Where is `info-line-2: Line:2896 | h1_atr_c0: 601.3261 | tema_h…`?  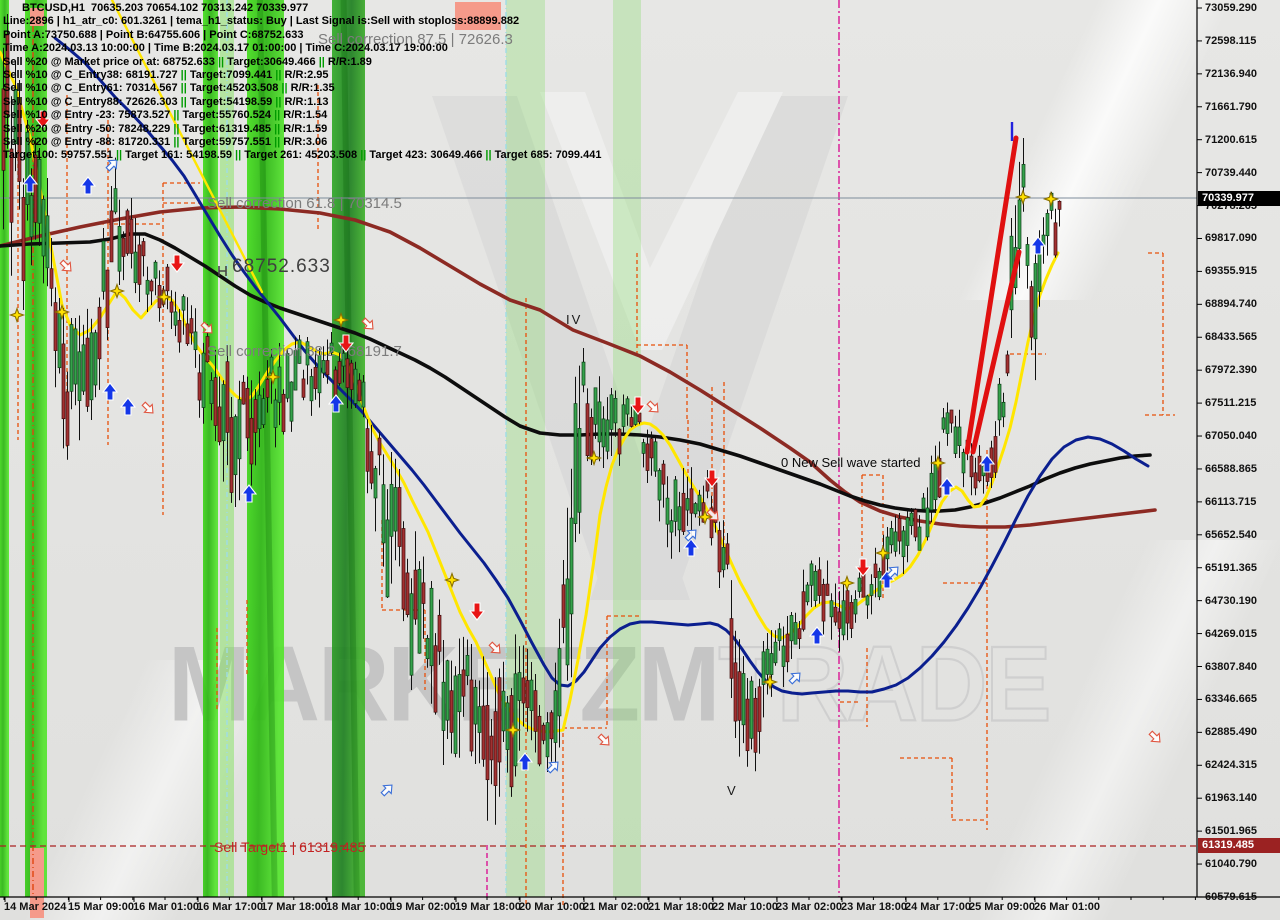
info-line-2: Line:2896 | h1_atr_c0: 601.3261 | tema_h… is located at coordinates (261, 21).